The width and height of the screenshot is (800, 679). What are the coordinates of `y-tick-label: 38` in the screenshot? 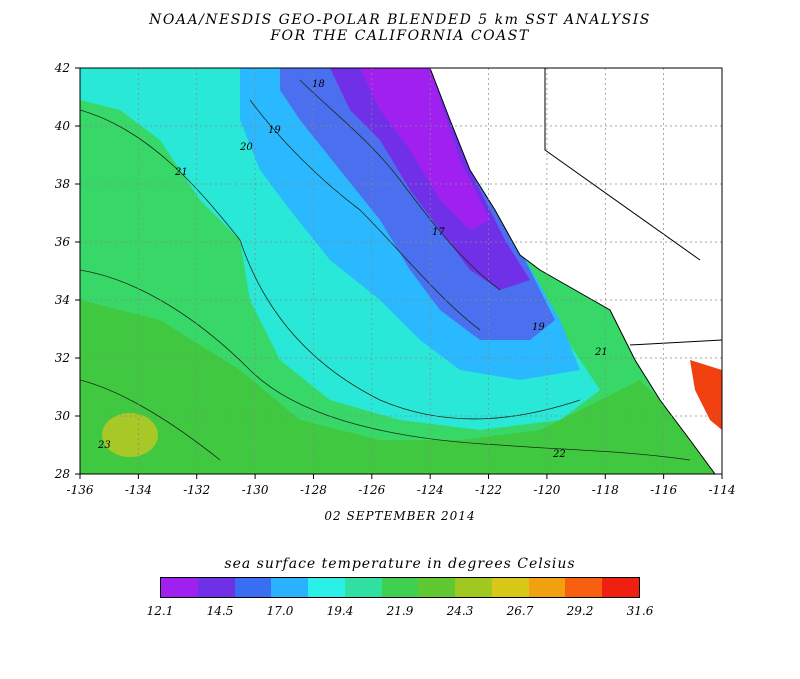 It's located at (63, 184).